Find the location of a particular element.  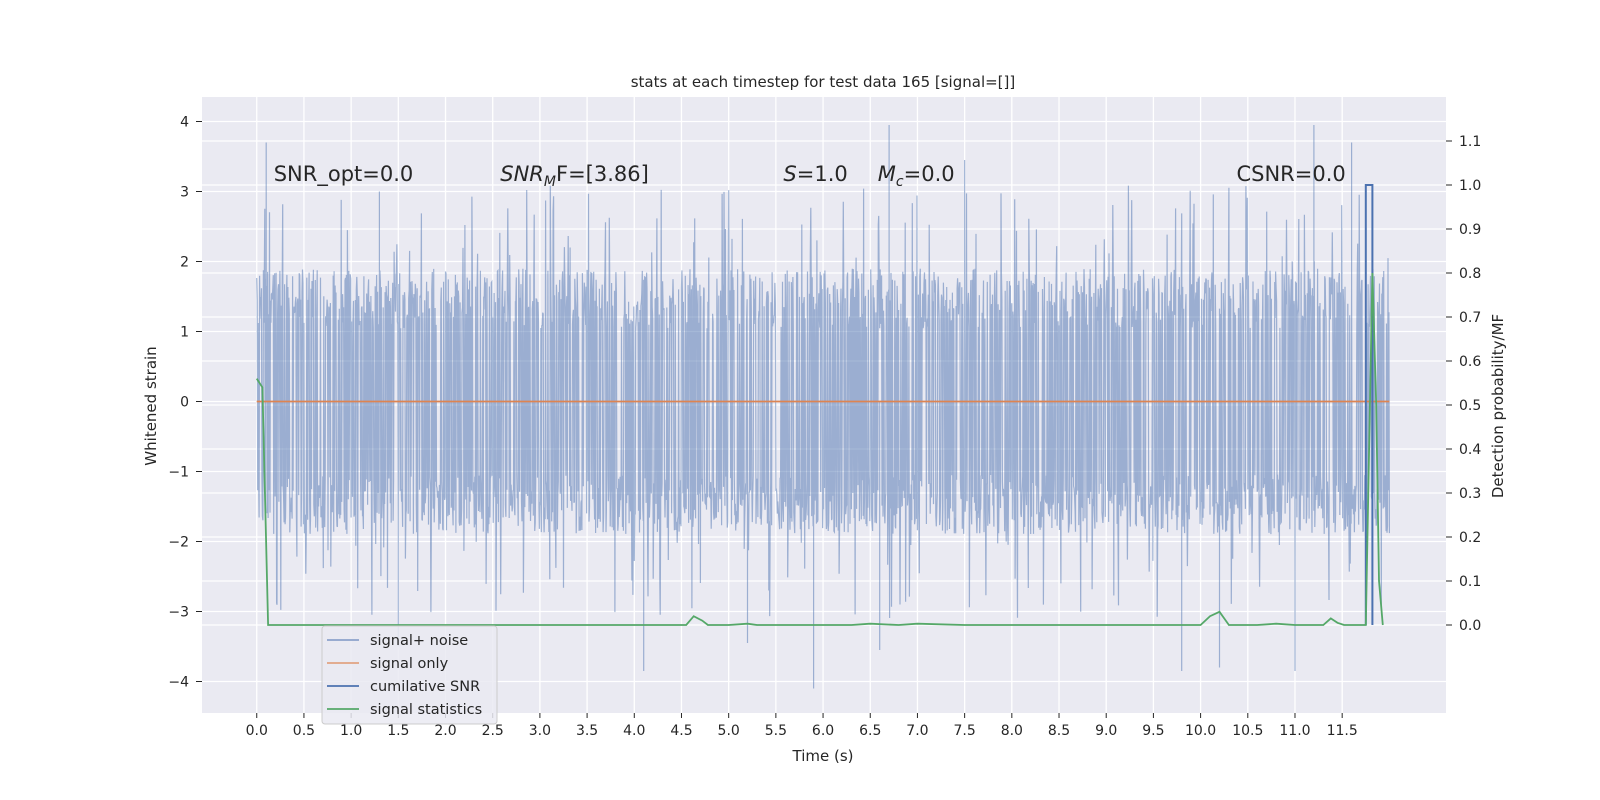

right-y-tick-label: 0.6 is located at coordinates (1470, 362).